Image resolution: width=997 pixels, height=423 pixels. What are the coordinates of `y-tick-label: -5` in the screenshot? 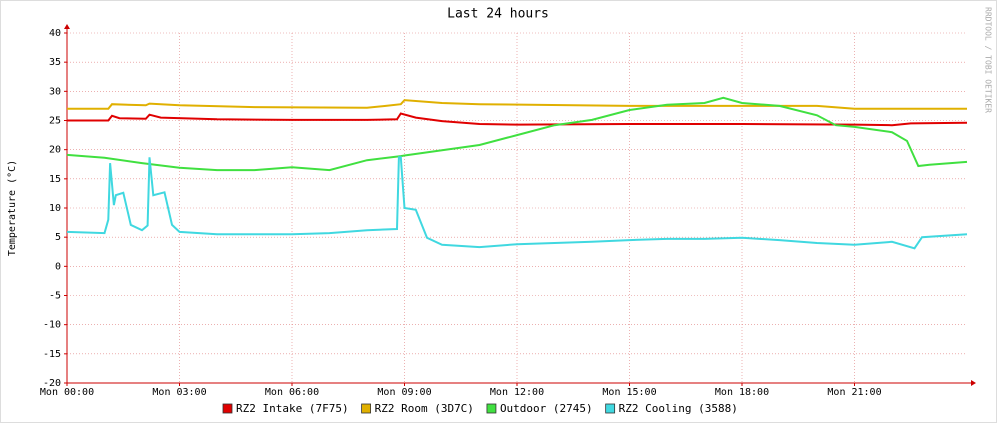 It's located at (55, 296).